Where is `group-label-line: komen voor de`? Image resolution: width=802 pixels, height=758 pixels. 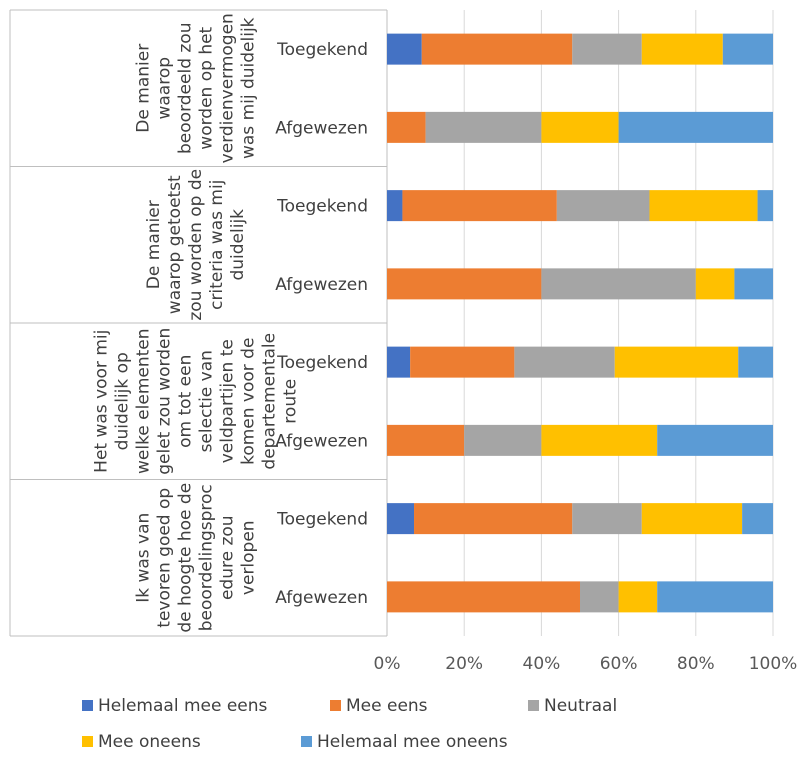
group-label-line: komen voor de is located at coordinates (249, 401).